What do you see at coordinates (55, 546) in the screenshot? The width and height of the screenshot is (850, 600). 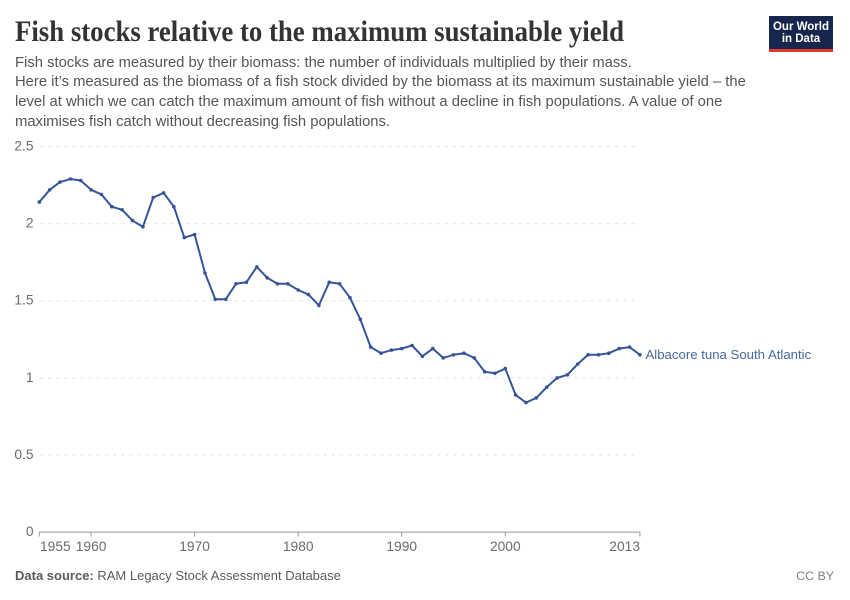 I see `svg-text: 1955` at bounding box center [55, 546].